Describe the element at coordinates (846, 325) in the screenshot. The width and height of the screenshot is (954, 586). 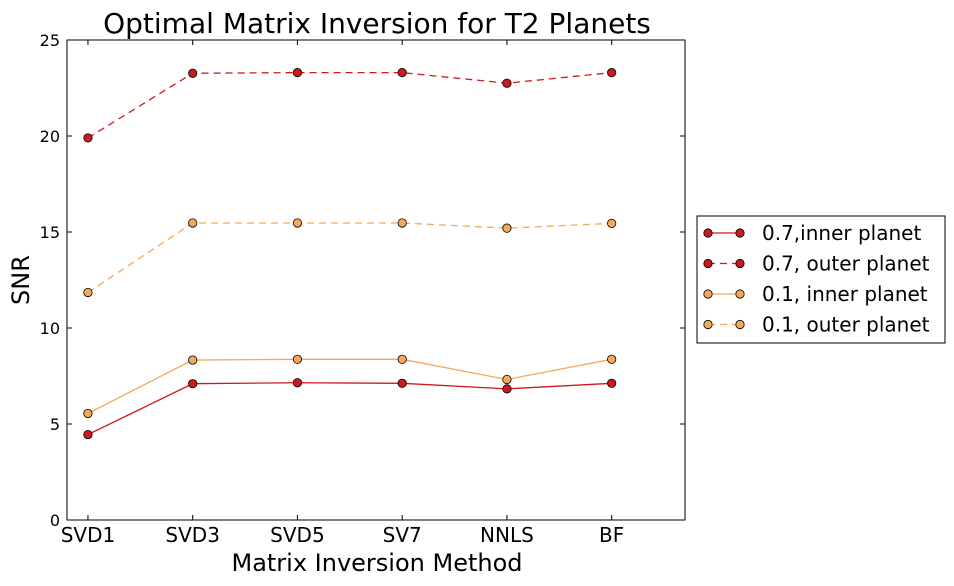
I see `legend-label: 0.1, outer planet` at that location.